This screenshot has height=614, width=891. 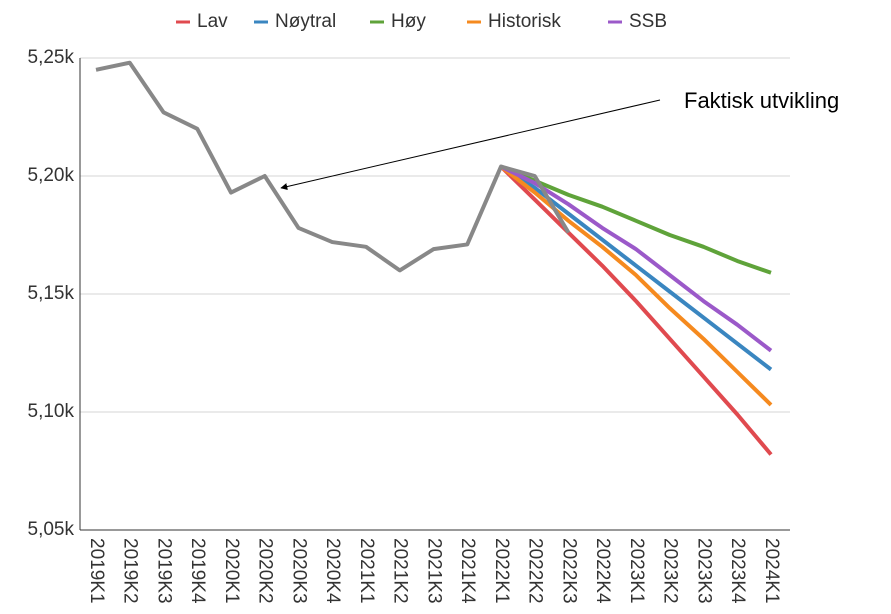 What do you see at coordinates (501, 571) in the screenshot?
I see `x-tick-label: 2022K1` at bounding box center [501, 571].